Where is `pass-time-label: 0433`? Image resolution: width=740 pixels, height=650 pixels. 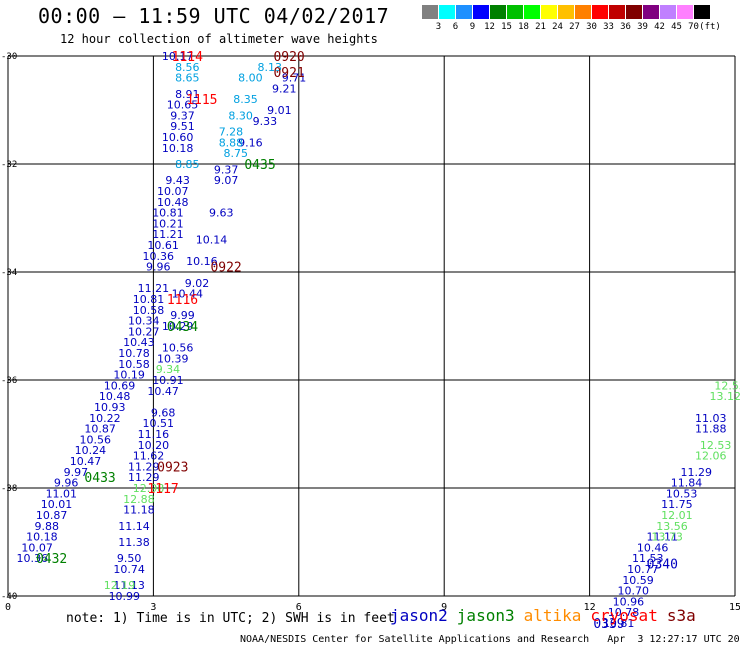
pass-time-label: 0433 is located at coordinates (99, 478).